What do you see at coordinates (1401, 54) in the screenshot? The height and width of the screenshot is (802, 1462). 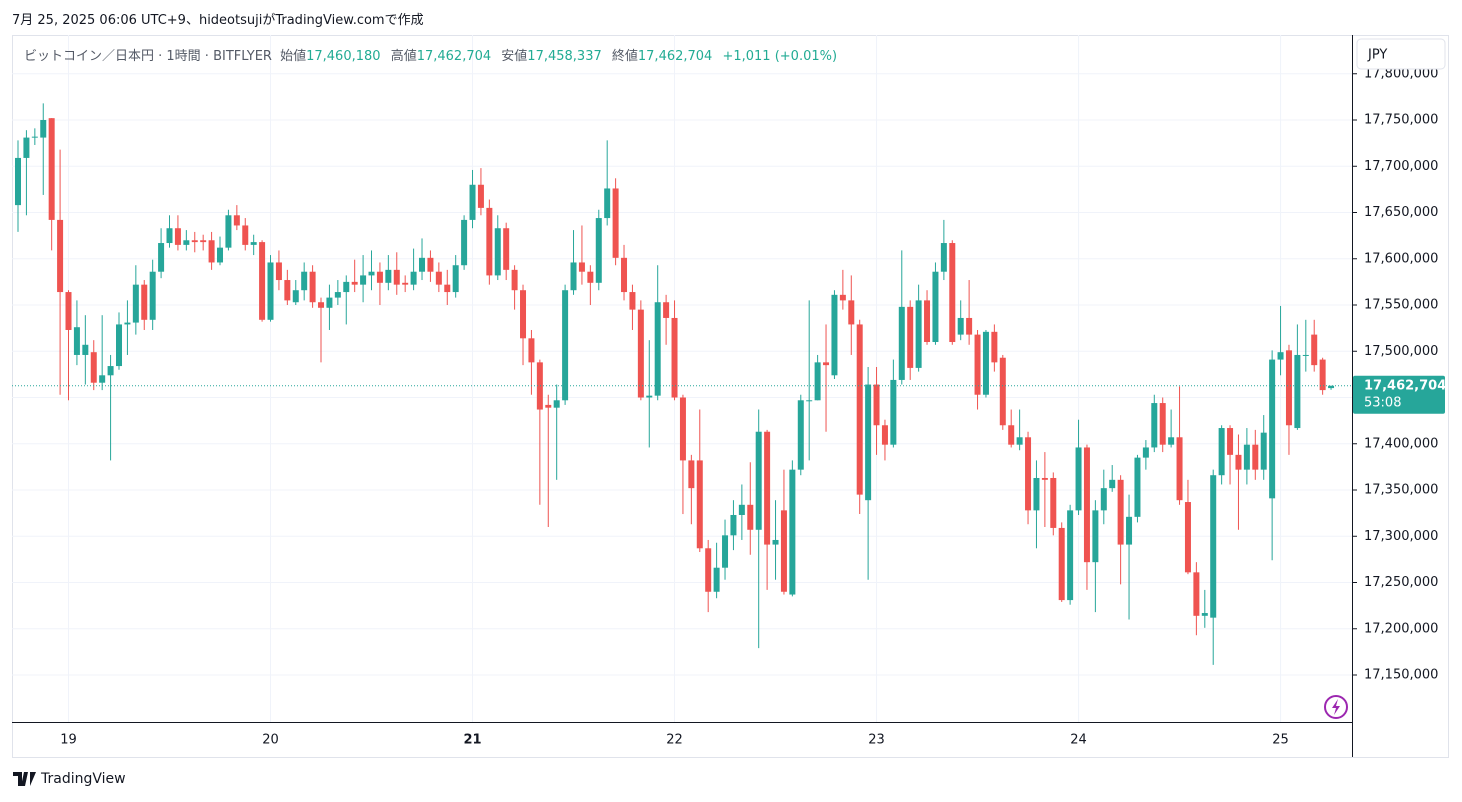 I see `currency-button` at bounding box center [1401, 54].